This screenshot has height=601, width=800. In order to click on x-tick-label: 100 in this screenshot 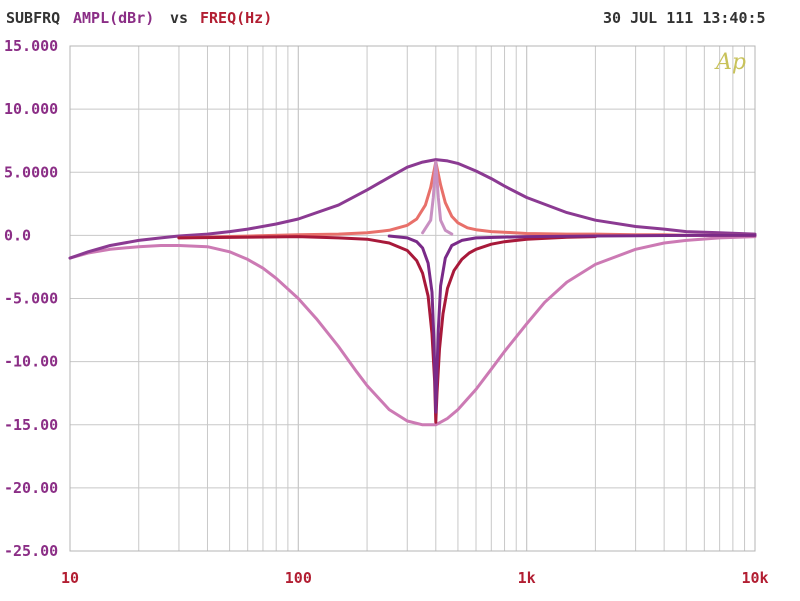, I will do `click(298, 578)`.